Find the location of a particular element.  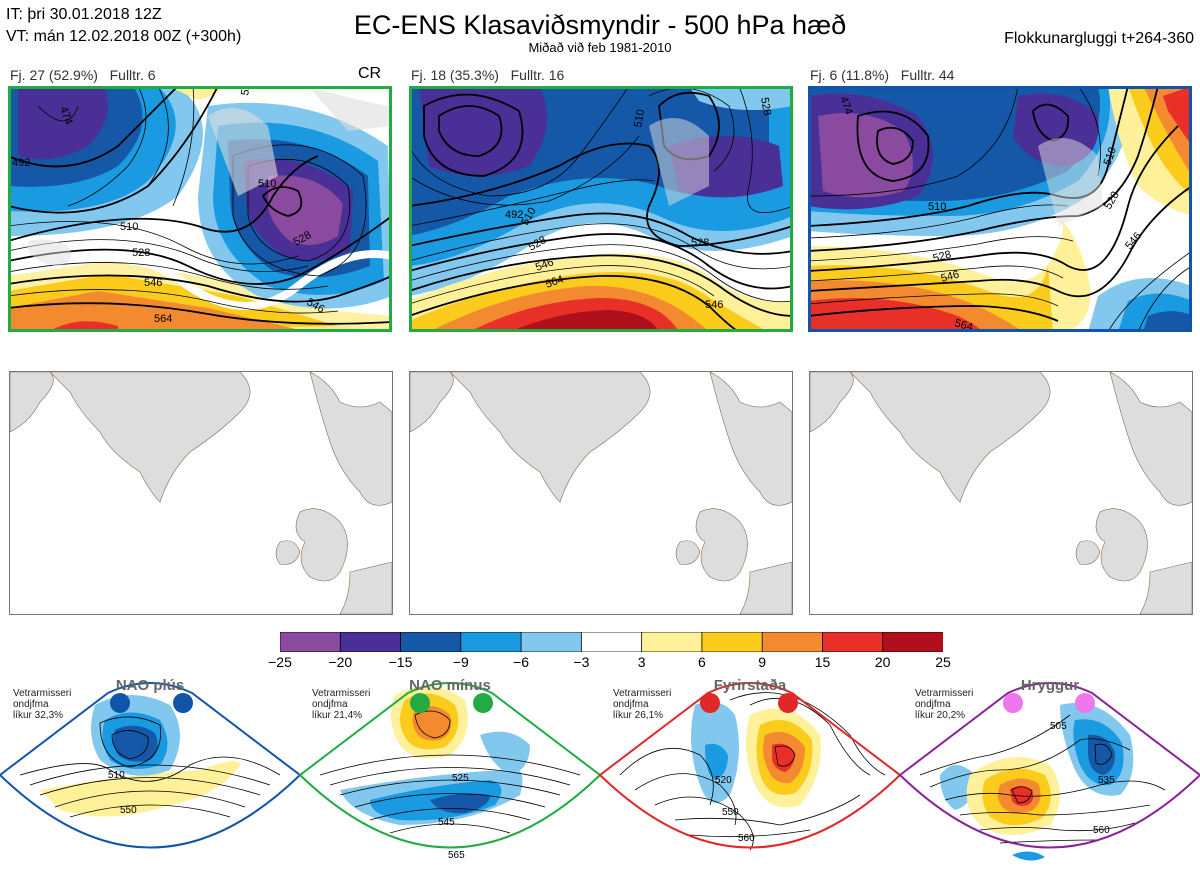

regime-2-title: NAO mínus is located at coordinates (450, 685).